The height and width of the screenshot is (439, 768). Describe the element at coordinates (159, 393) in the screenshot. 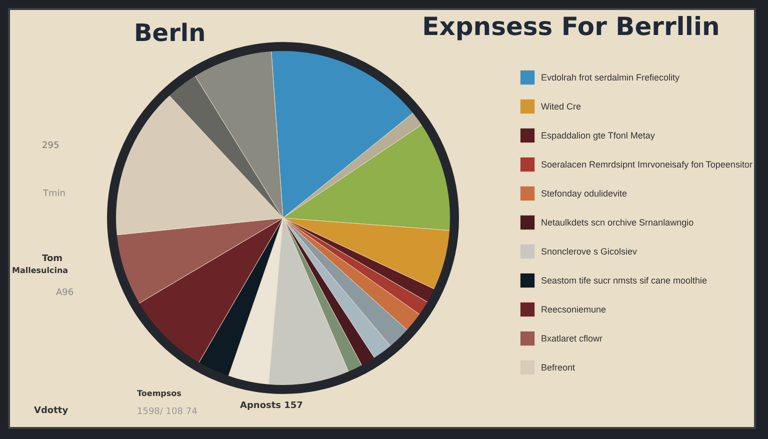

I see `text: Toempsos` at that location.